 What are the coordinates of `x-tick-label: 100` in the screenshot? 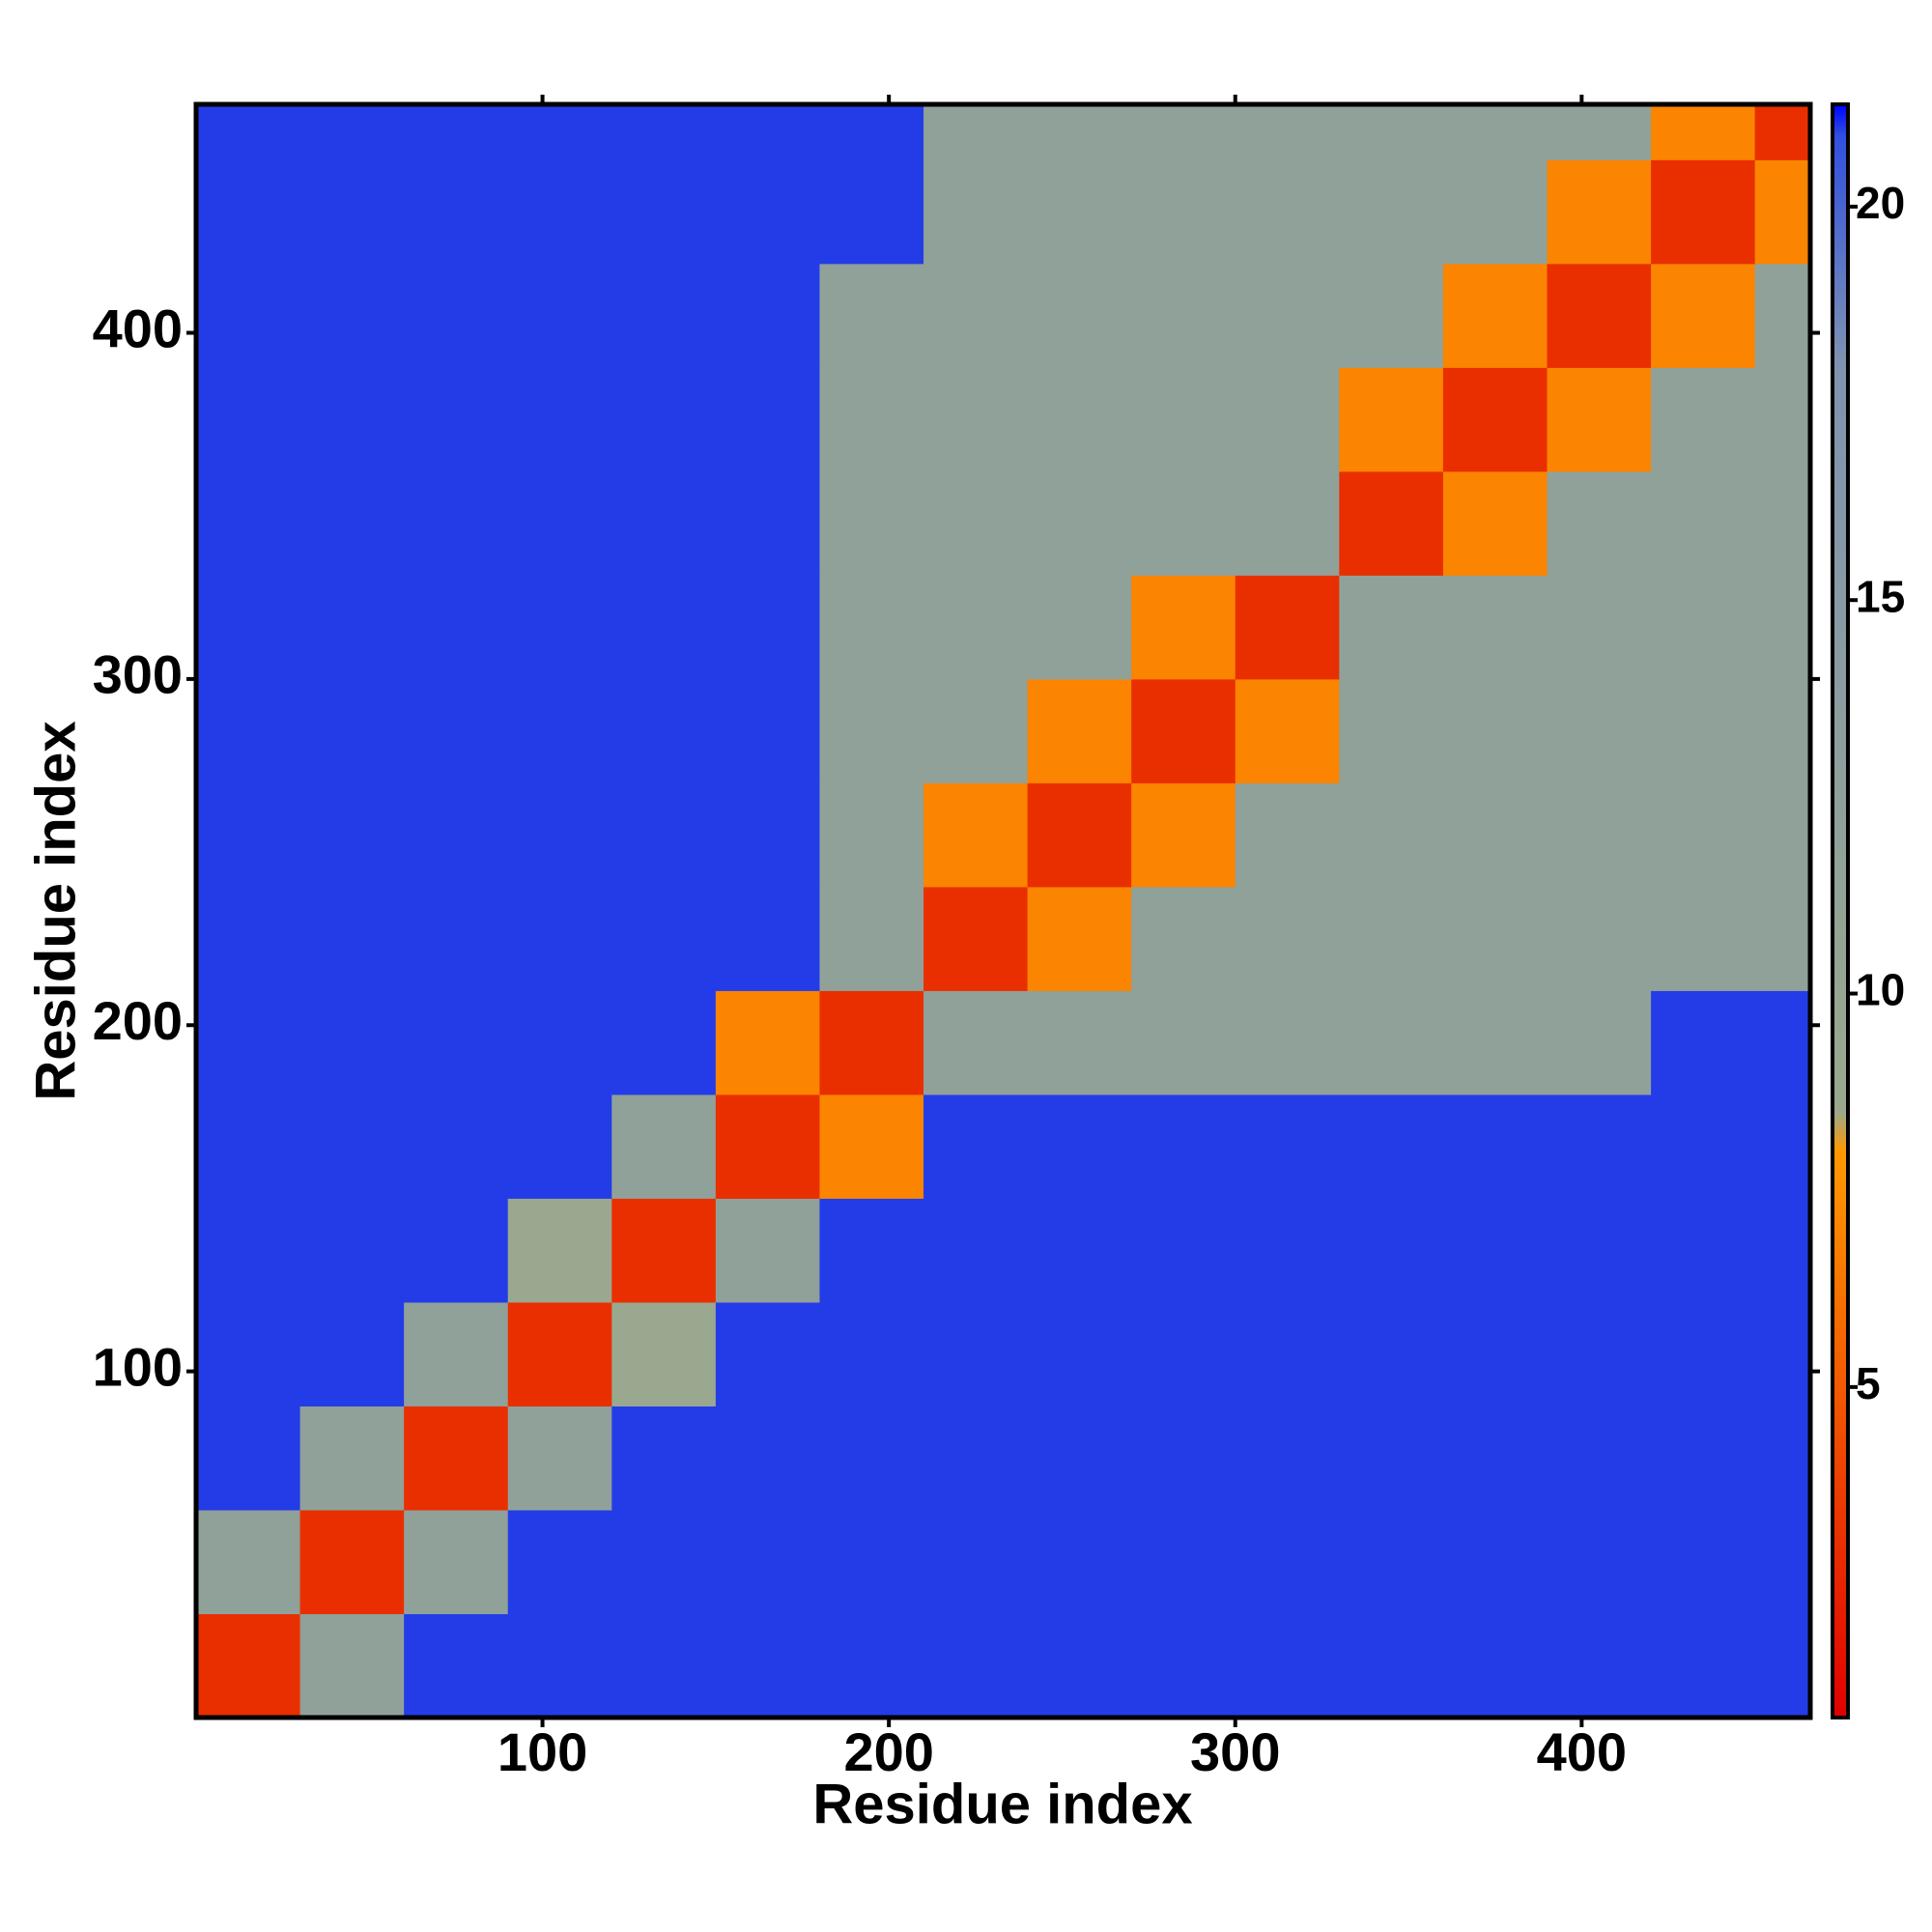 It's located at (542, 1751).